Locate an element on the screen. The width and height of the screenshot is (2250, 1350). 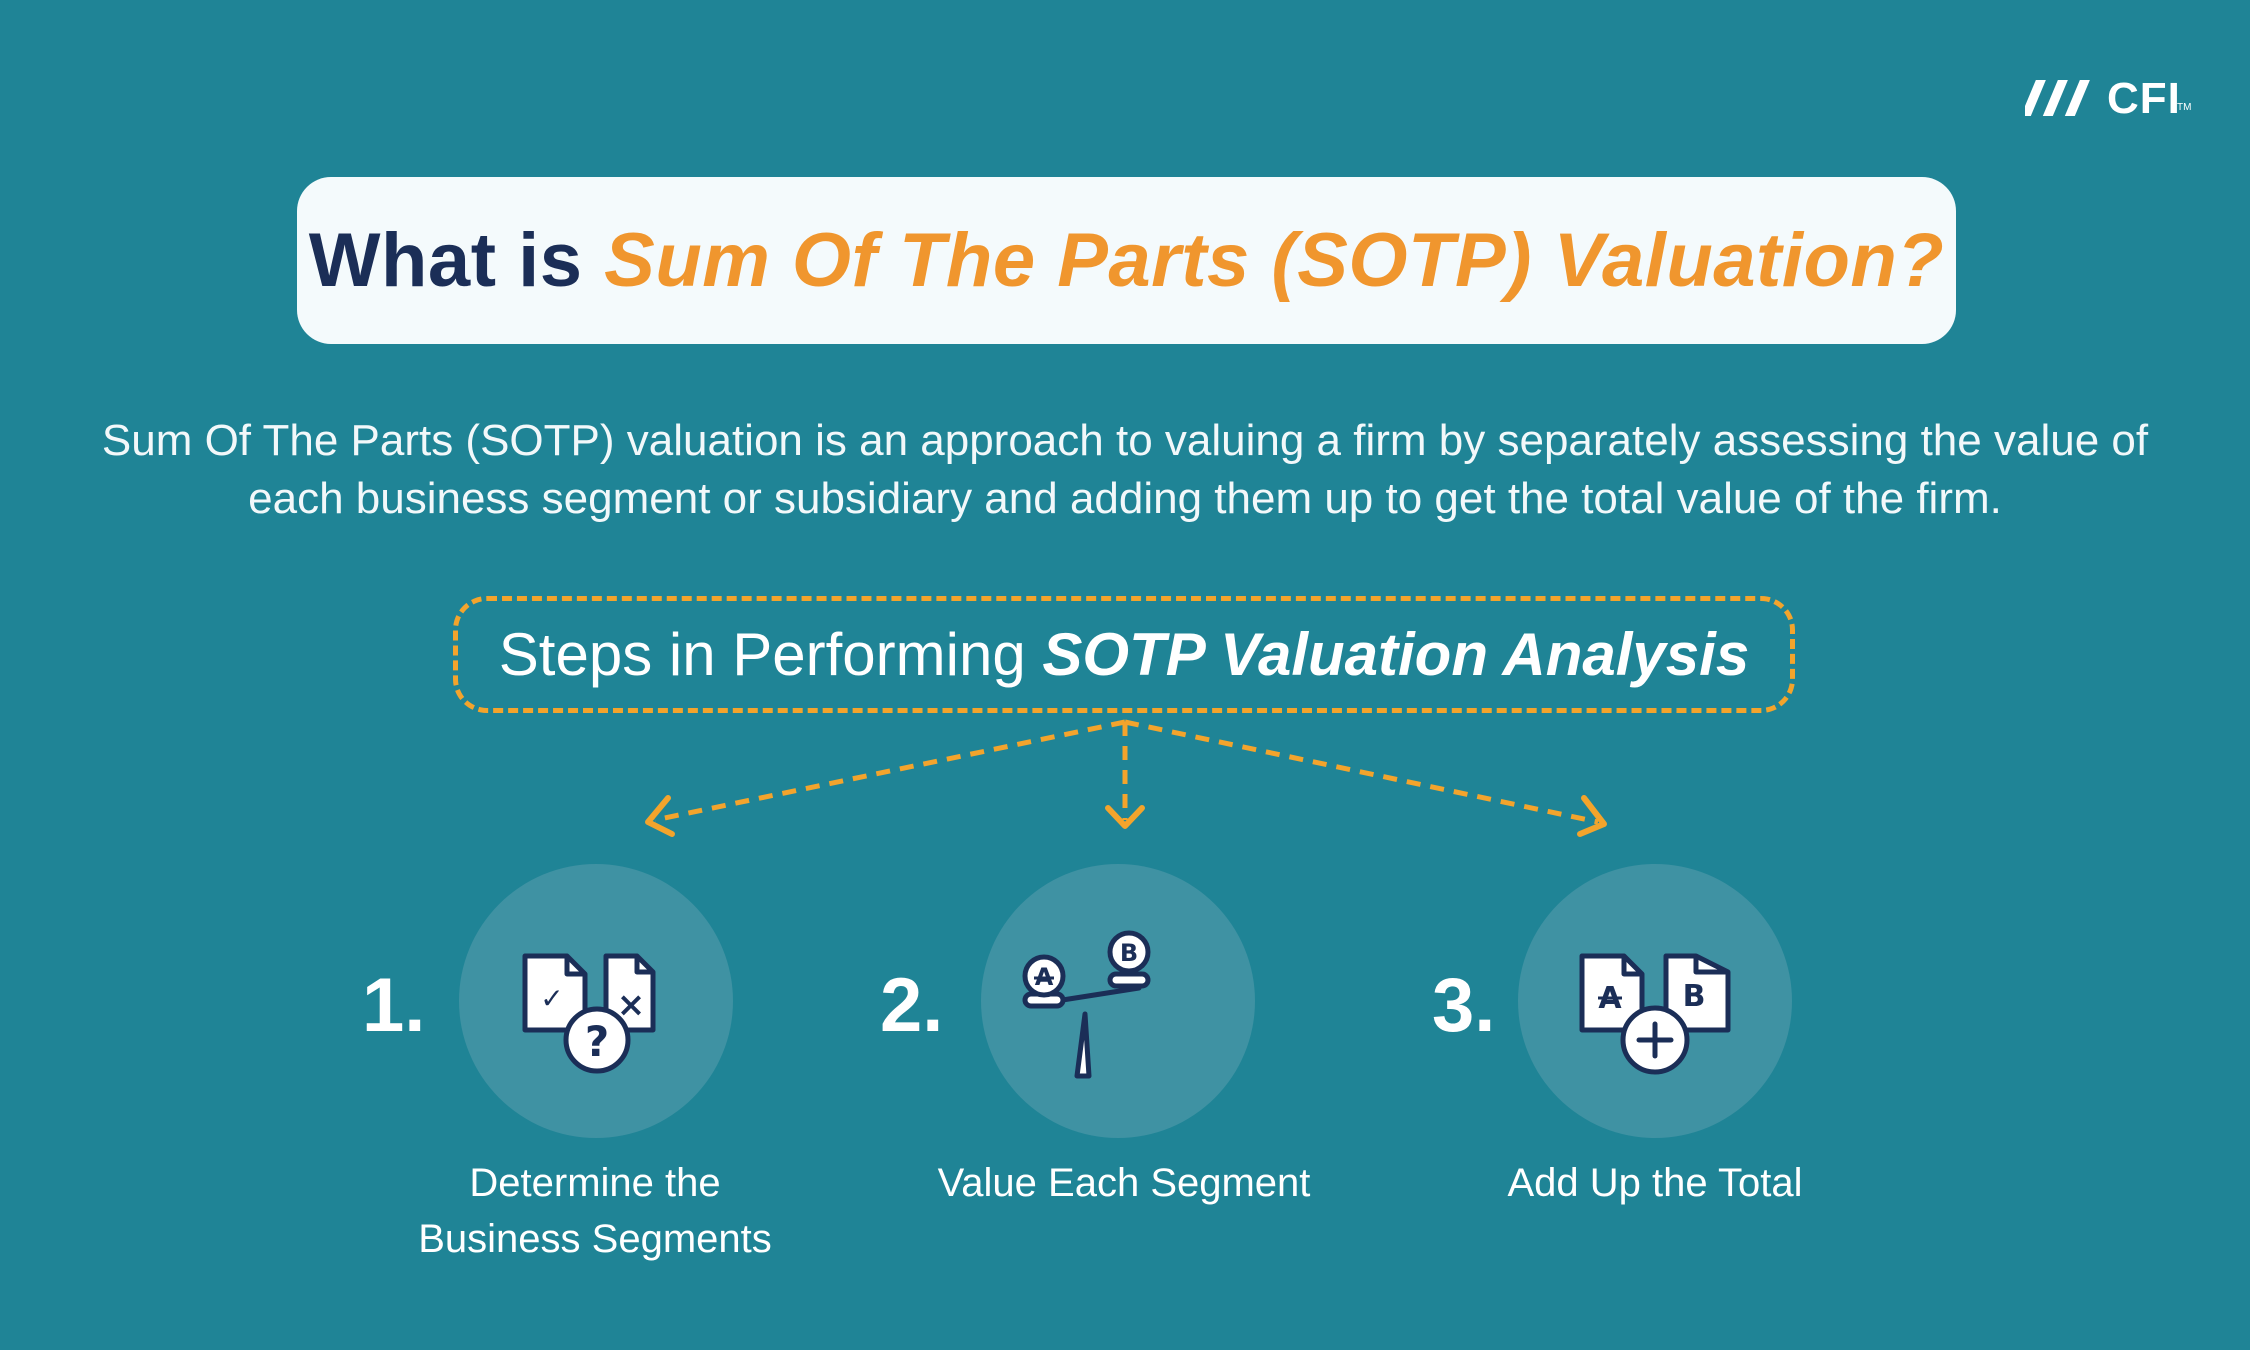
step-number-3: 3. is located at coordinates (1464, 1005).